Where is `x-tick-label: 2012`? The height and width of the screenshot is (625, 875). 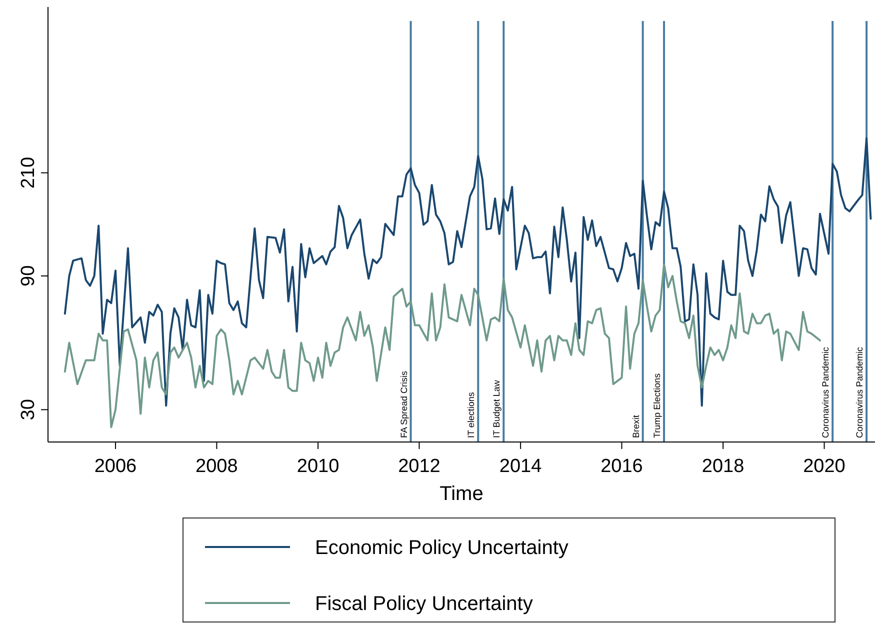 x-tick-label: 2012 is located at coordinates (419, 466).